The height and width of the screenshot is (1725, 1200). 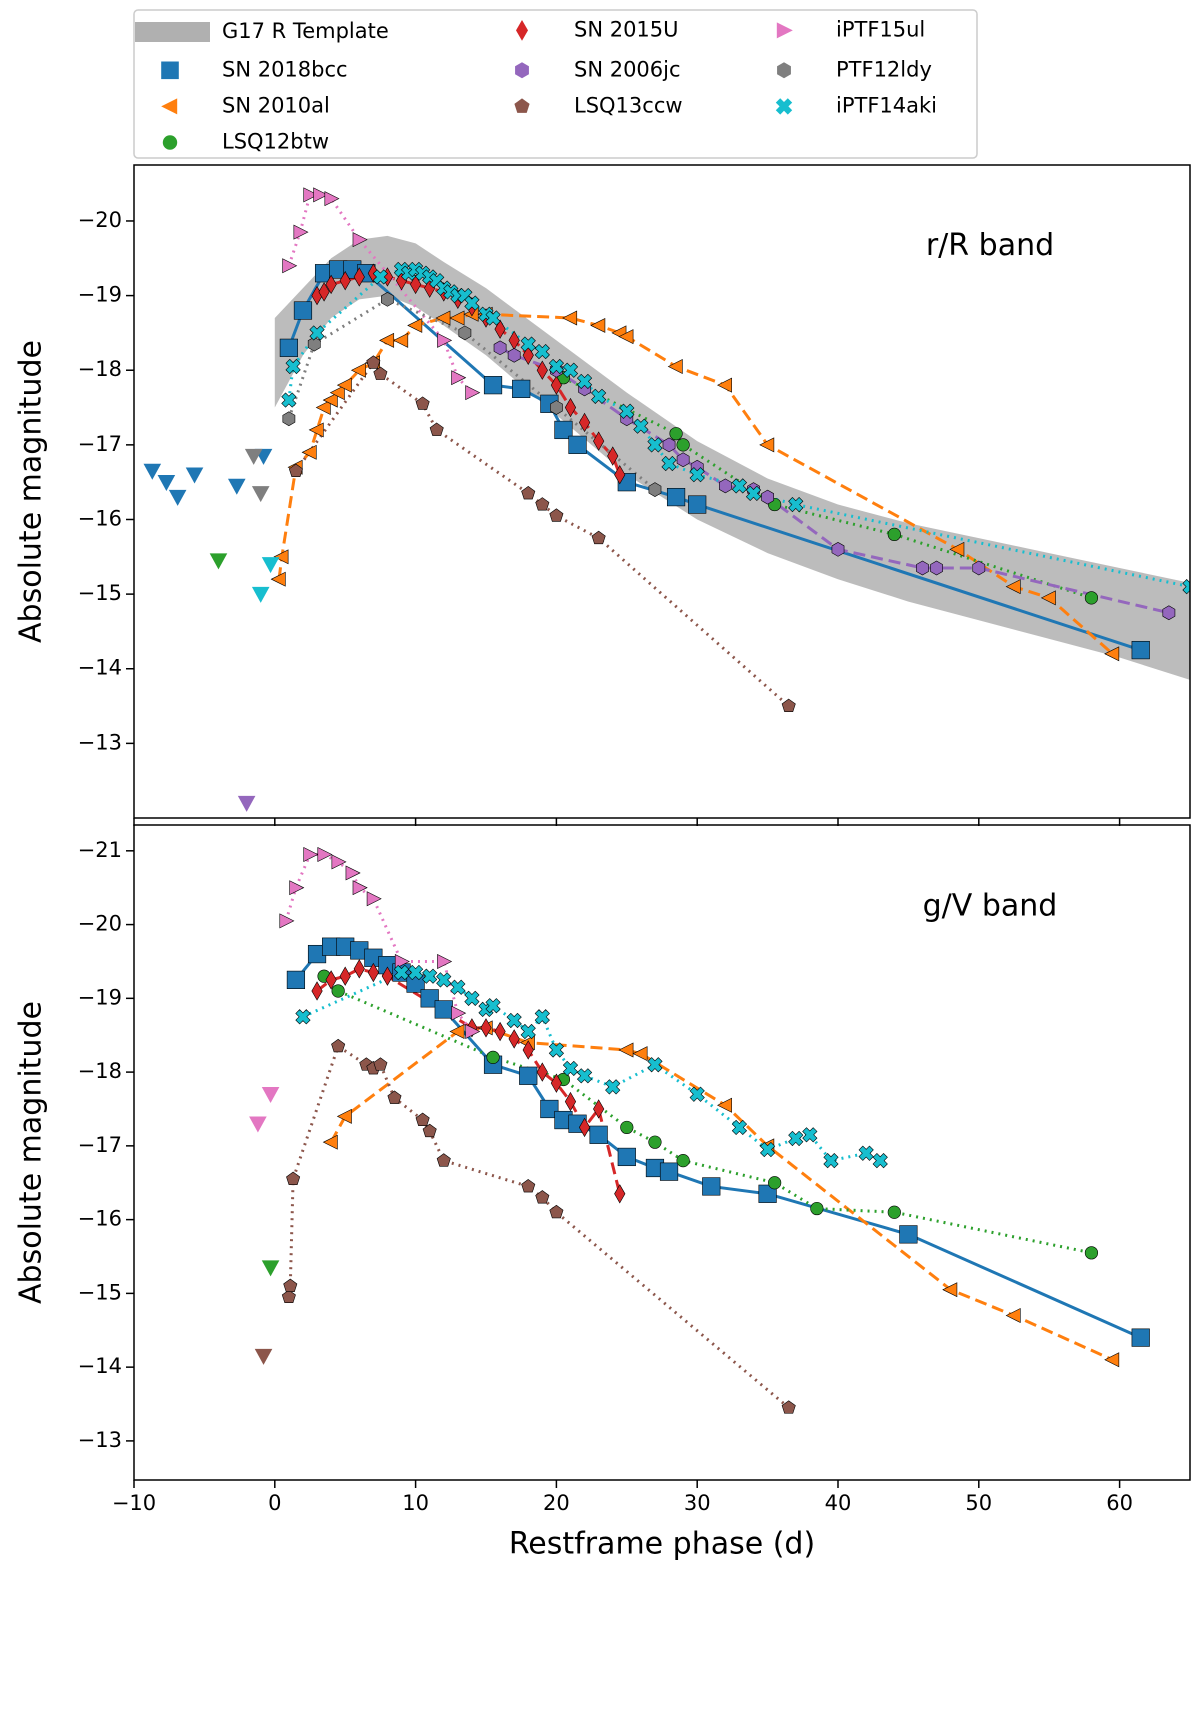 What do you see at coordinates (415, 1503) in the screenshot?
I see `x-tick-label: 10` at bounding box center [415, 1503].